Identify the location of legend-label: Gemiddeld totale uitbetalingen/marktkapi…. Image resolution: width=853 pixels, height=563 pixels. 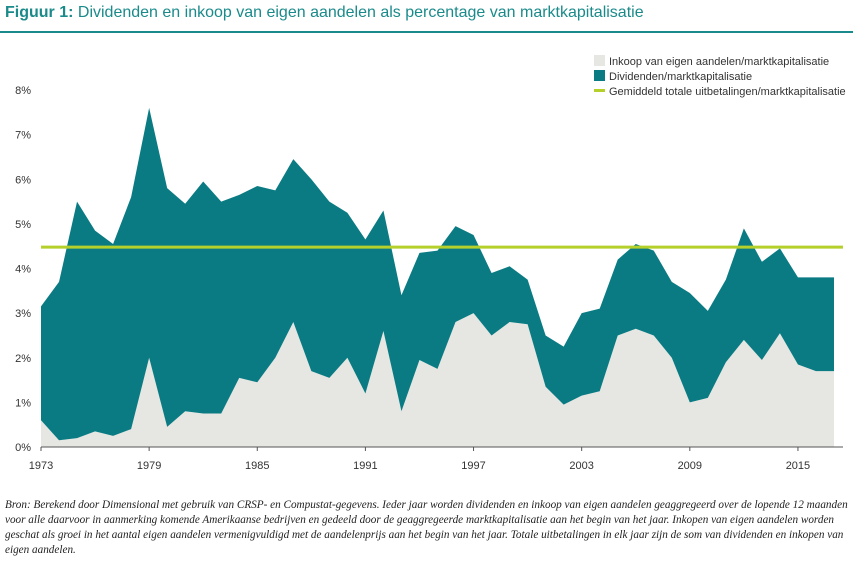
(727, 92).